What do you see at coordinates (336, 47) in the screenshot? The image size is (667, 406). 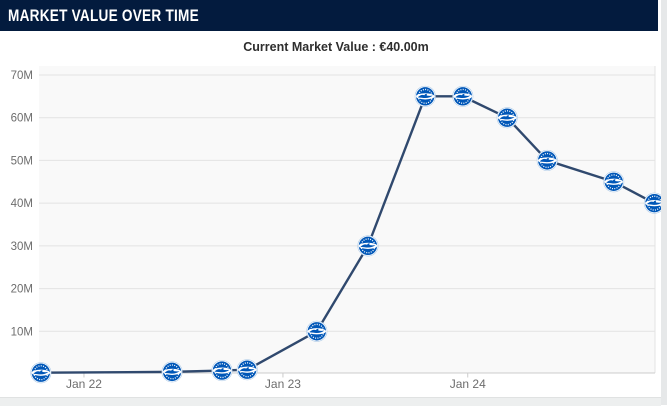 I see `current-market-value-label: Current Market Value : €40.00m` at bounding box center [336, 47].